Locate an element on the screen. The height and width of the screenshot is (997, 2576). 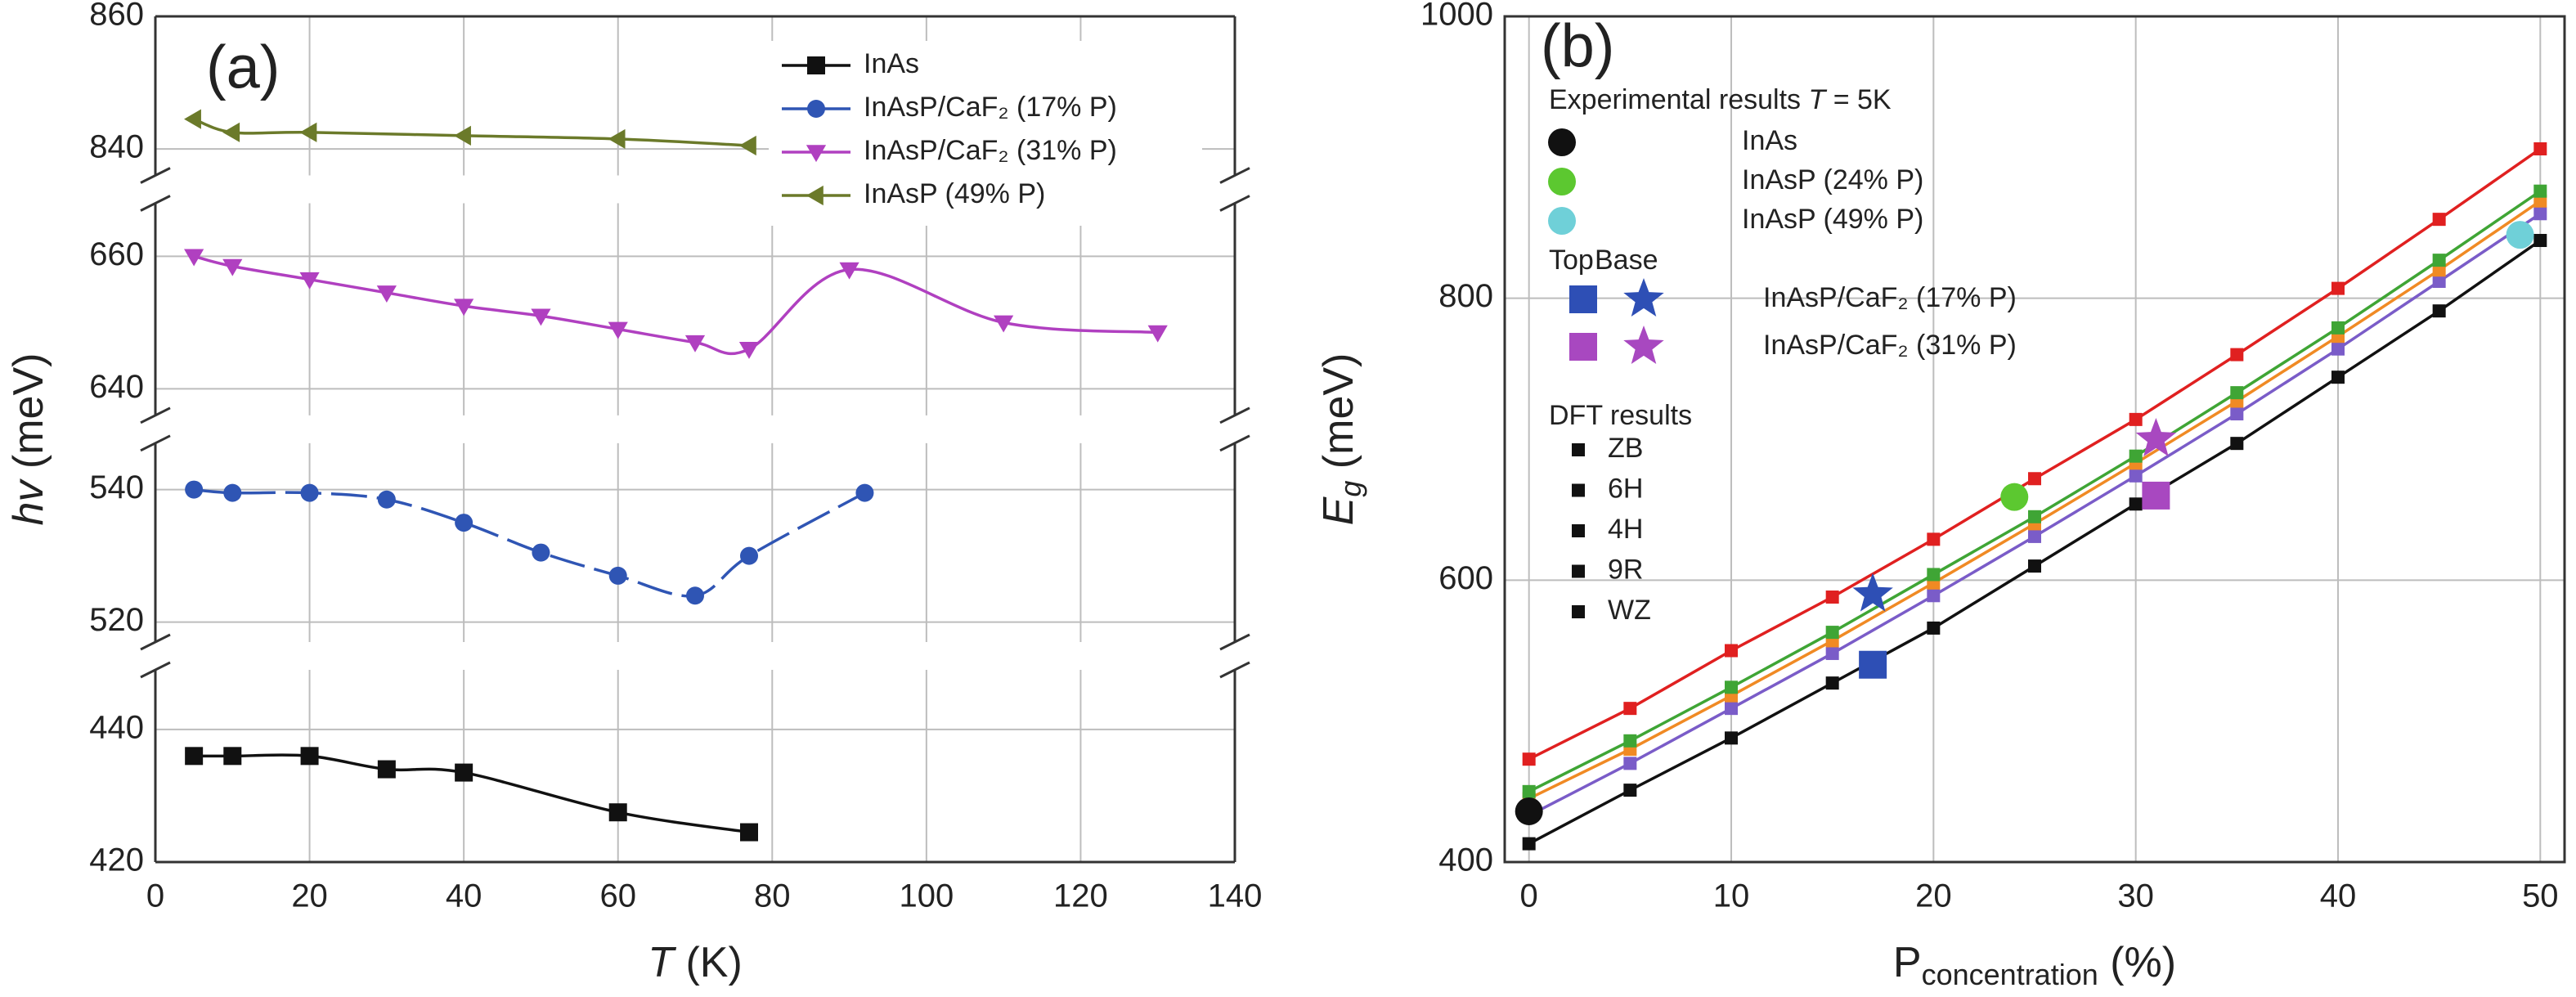
y-axis-label: Eg (meV) is located at coordinates (1341, 439).